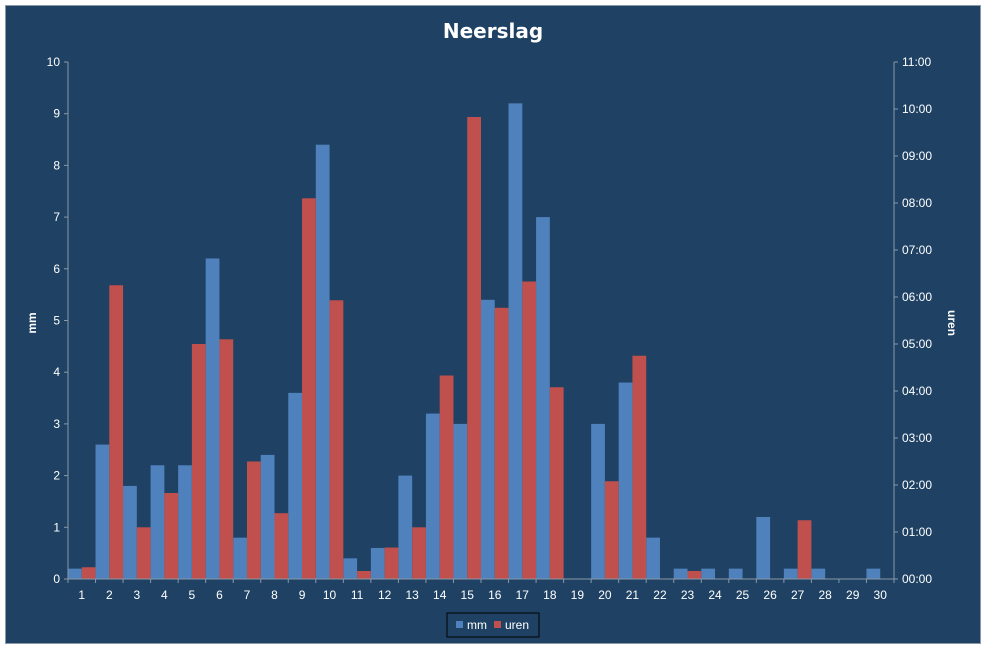 Image resolution: width=987 pixels, height=648 pixels. I want to click on y-axis-label-left: mm, so click(32, 322).